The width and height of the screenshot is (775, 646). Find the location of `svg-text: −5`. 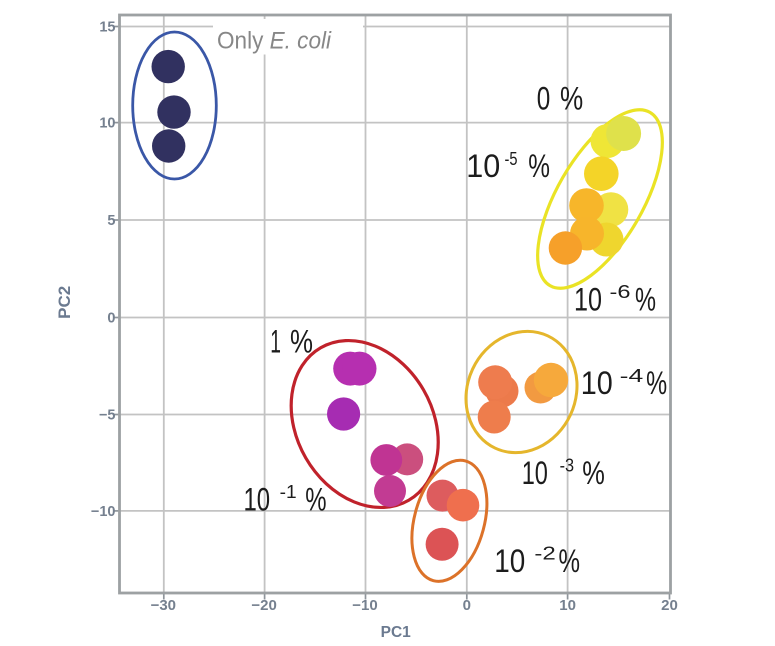

svg-text: −5 is located at coordinates (107, 416).